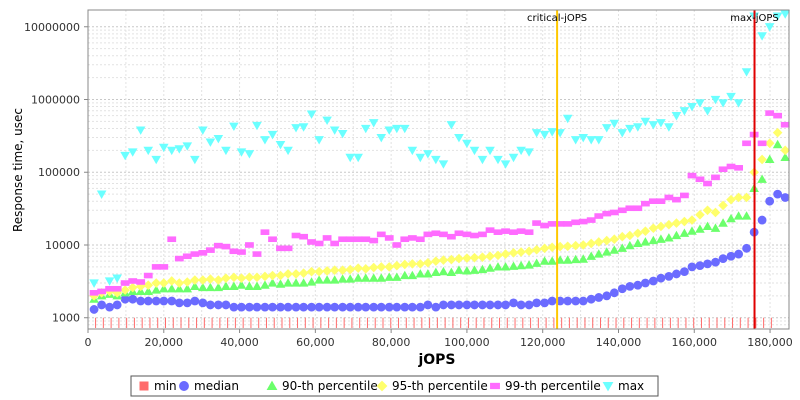  Describe the element at coordinates (330, 386) in the screenshot. I see `legend-label-90-th-percentile: 90-th percentile` at that location.